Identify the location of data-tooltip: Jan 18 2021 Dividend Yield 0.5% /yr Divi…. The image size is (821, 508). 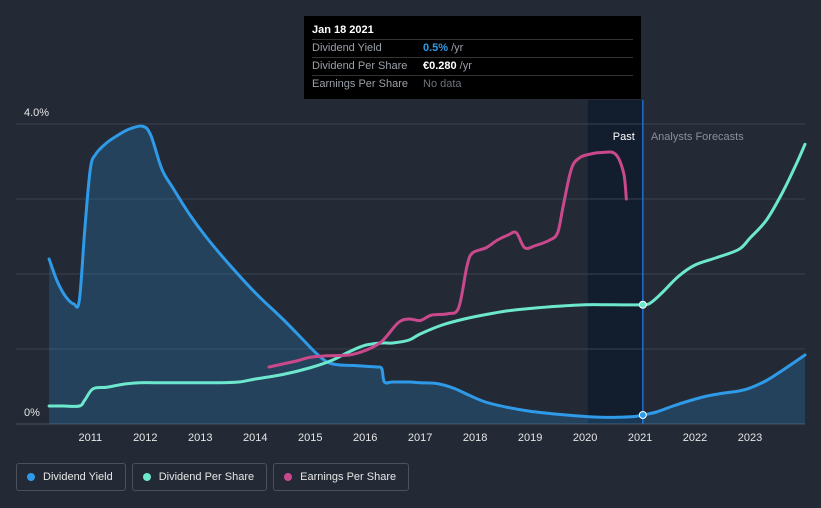
(472, 57).